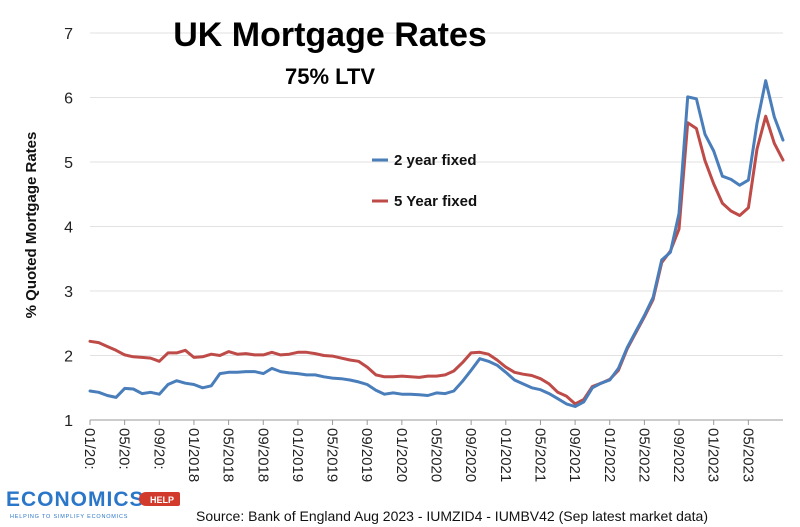 The width and height of the screenshot is (800, 527). Describe the element at coordinates (330, 35) in the screenshot. I see `chart-title: UK Mortgage Rates` at that location.